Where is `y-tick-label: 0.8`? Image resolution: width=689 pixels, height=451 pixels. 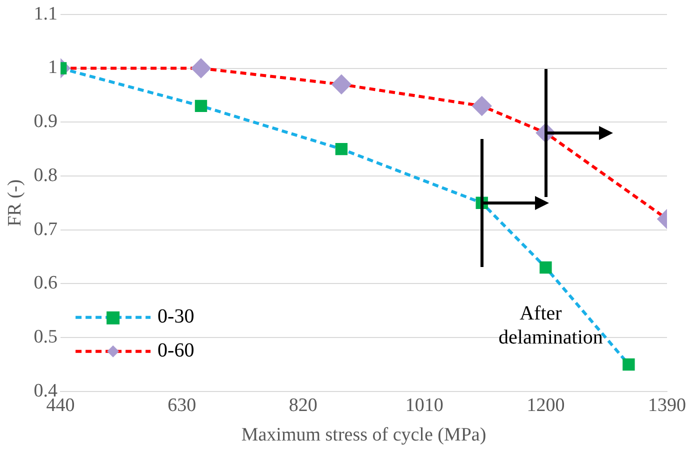
y-tick-label: 0.8 is located at coordinates (46, 175).